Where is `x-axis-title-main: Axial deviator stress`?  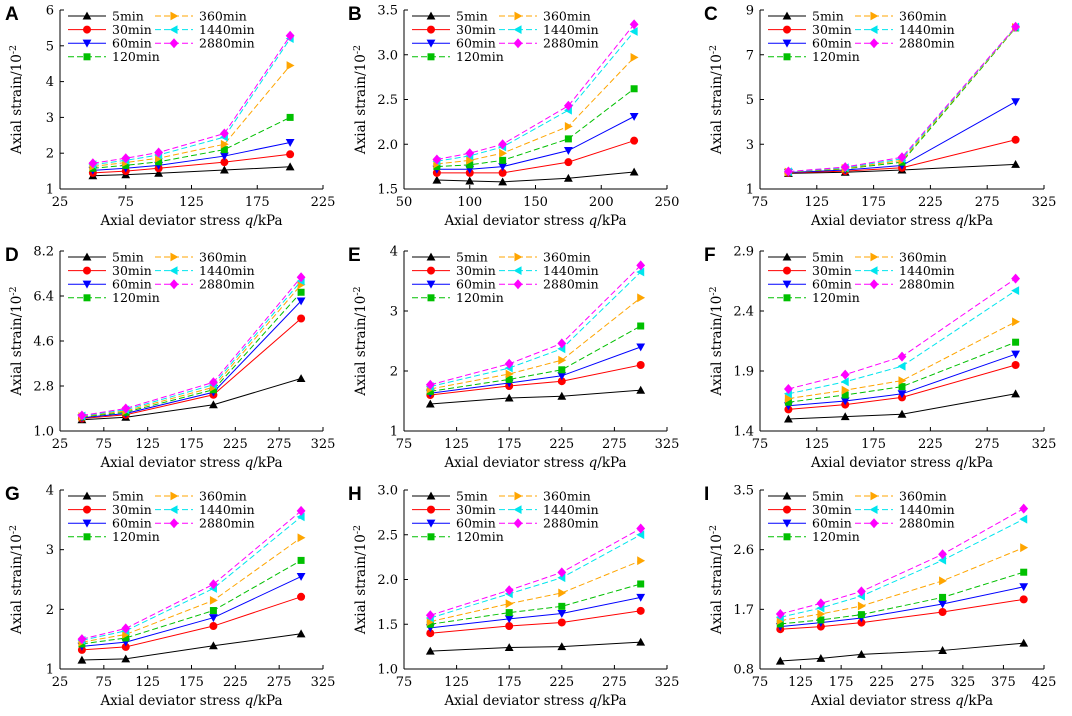
x-axis-title-main: Axial deviator stress is located at coordinates (171, 463).